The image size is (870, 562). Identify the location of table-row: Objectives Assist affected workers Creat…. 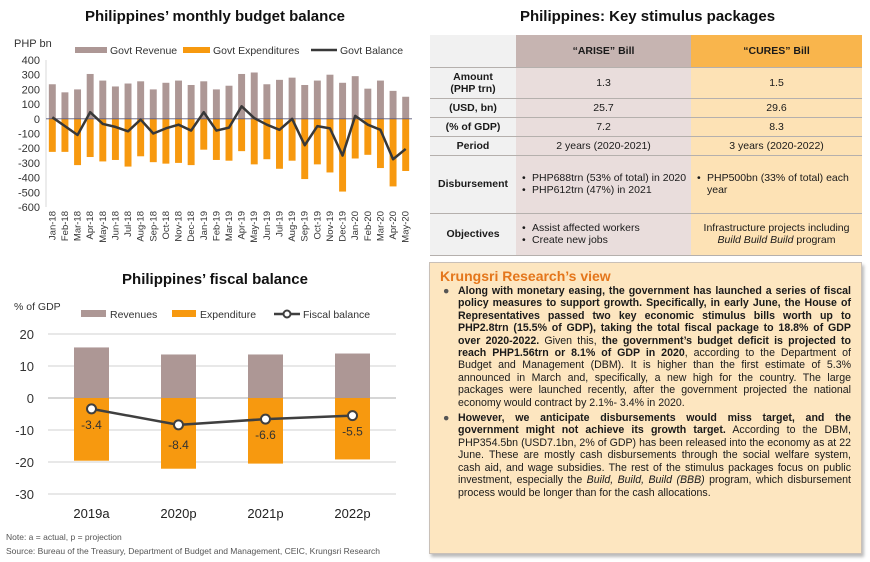
(646, 234).